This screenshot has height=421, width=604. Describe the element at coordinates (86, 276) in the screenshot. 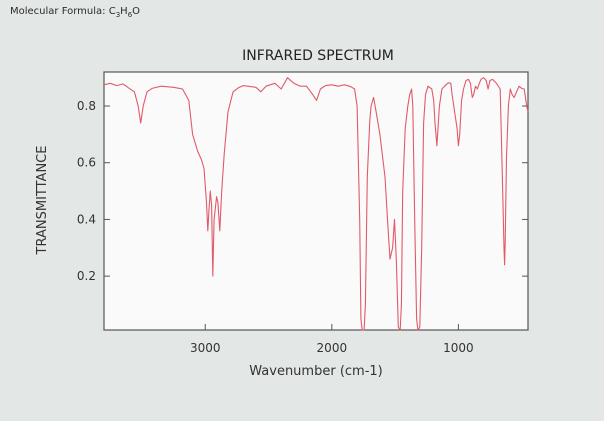

I see `y-tick-label: 0.2` at that location.